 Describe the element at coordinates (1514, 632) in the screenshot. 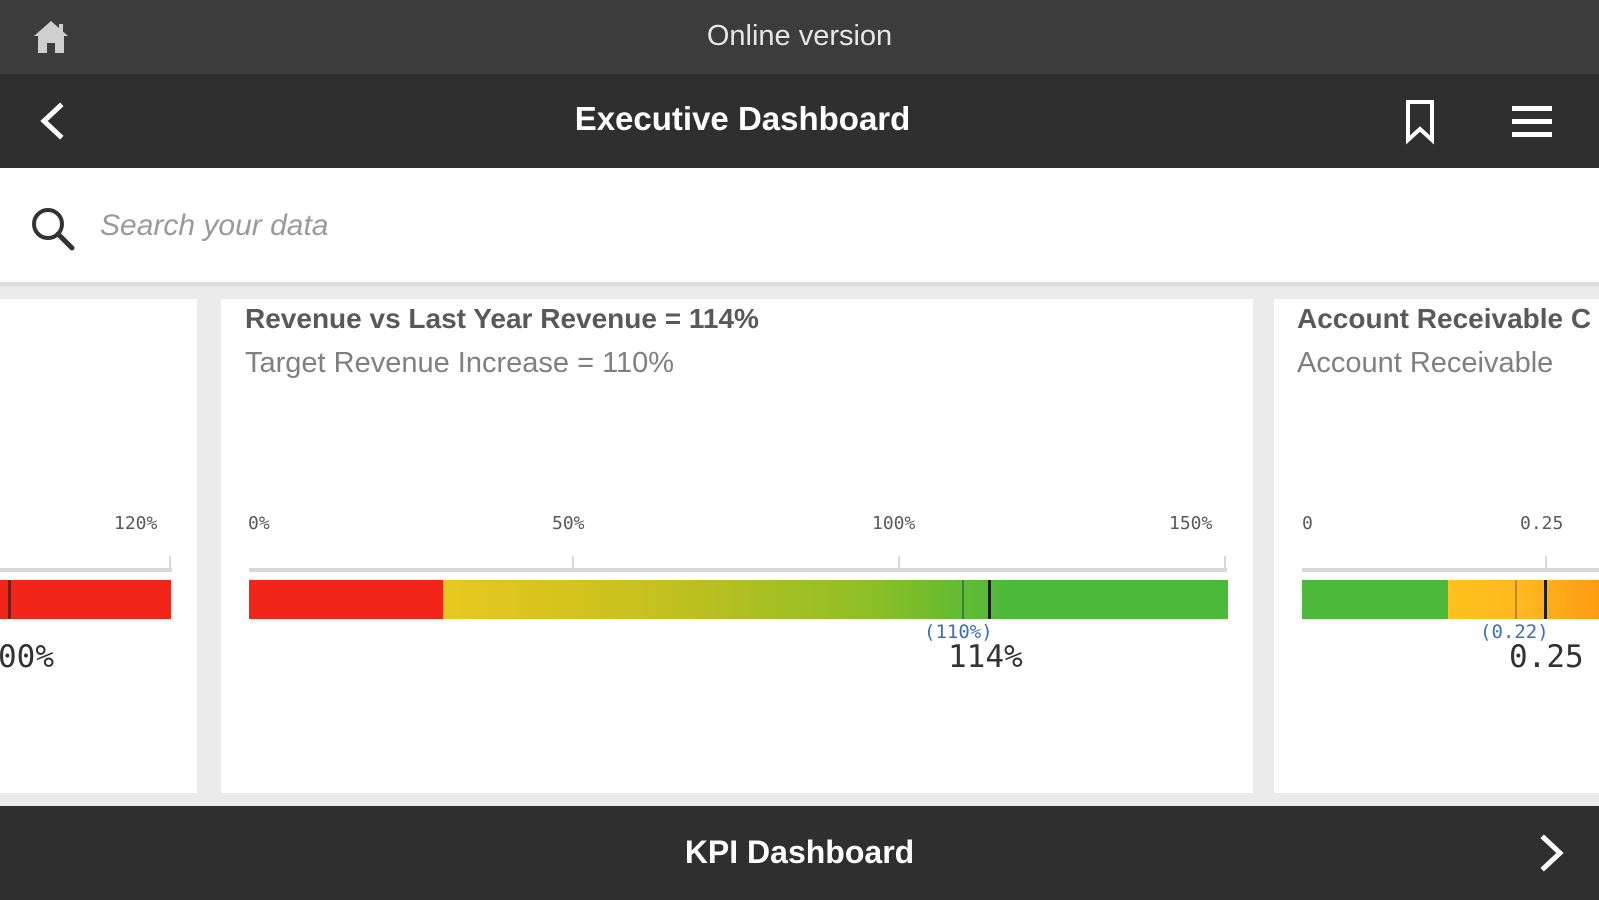

I see `target-label: (0.22)` at that location.